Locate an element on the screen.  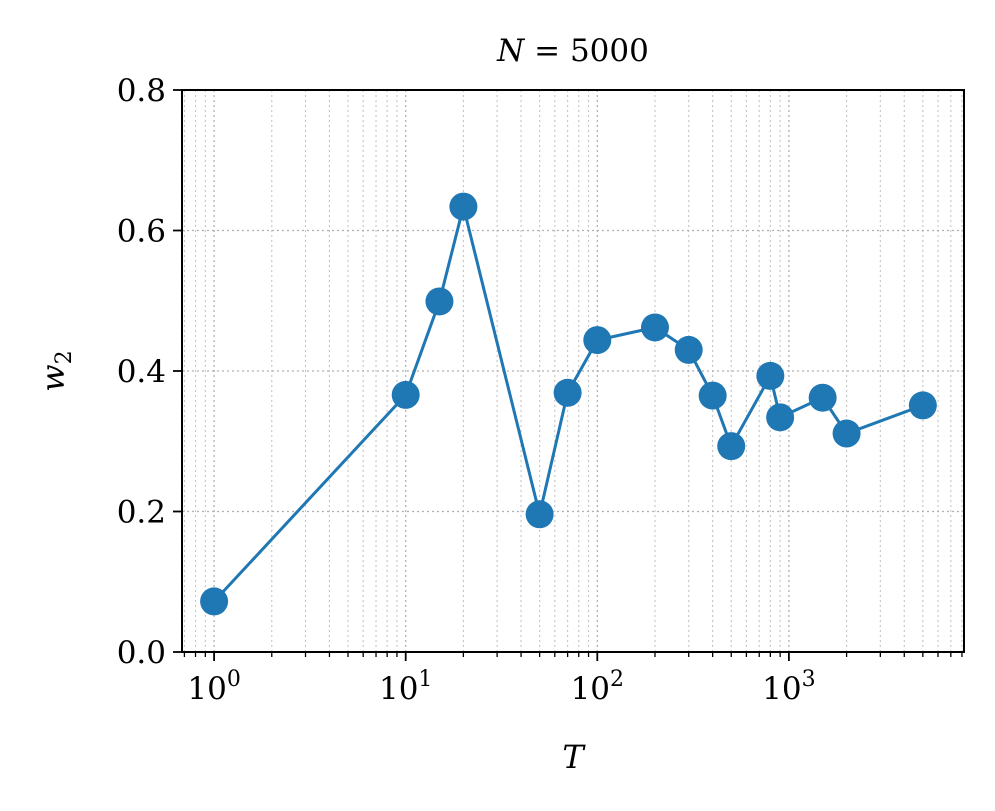
y-tick-label: 0.0 is located at coordinates (141, 653).